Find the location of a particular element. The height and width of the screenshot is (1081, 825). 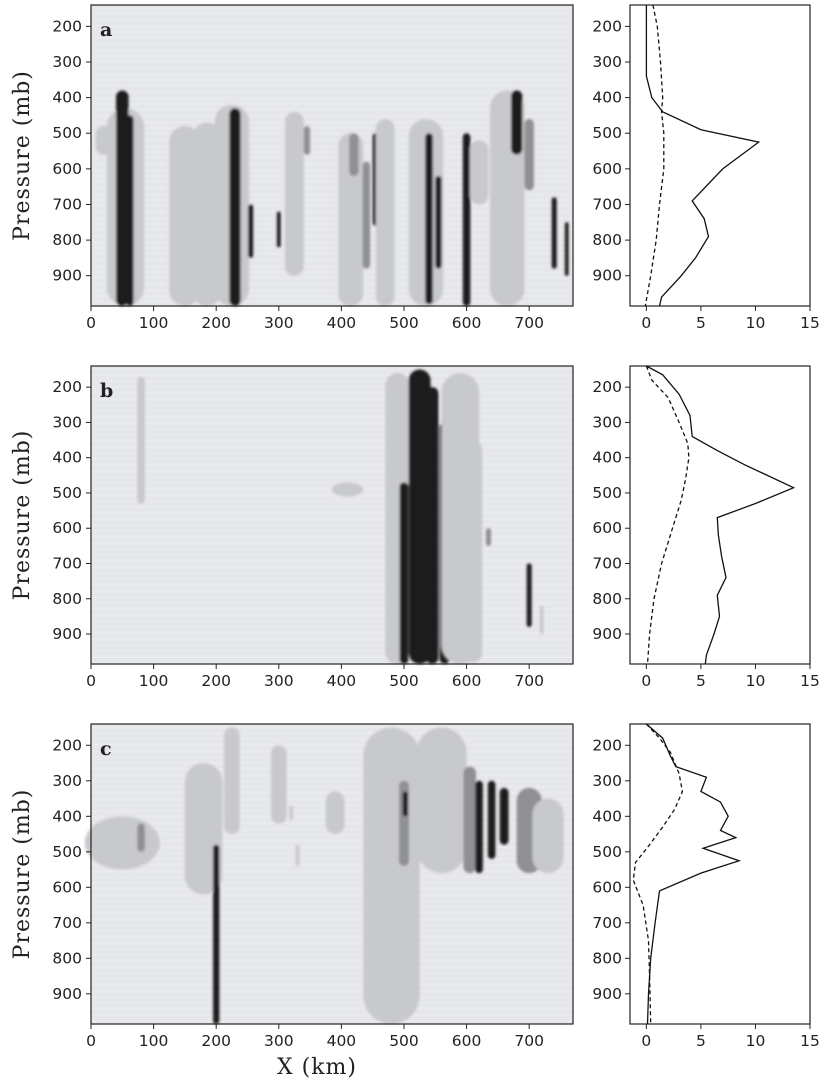

profile-solid-line is located at coordinates (703, 156).